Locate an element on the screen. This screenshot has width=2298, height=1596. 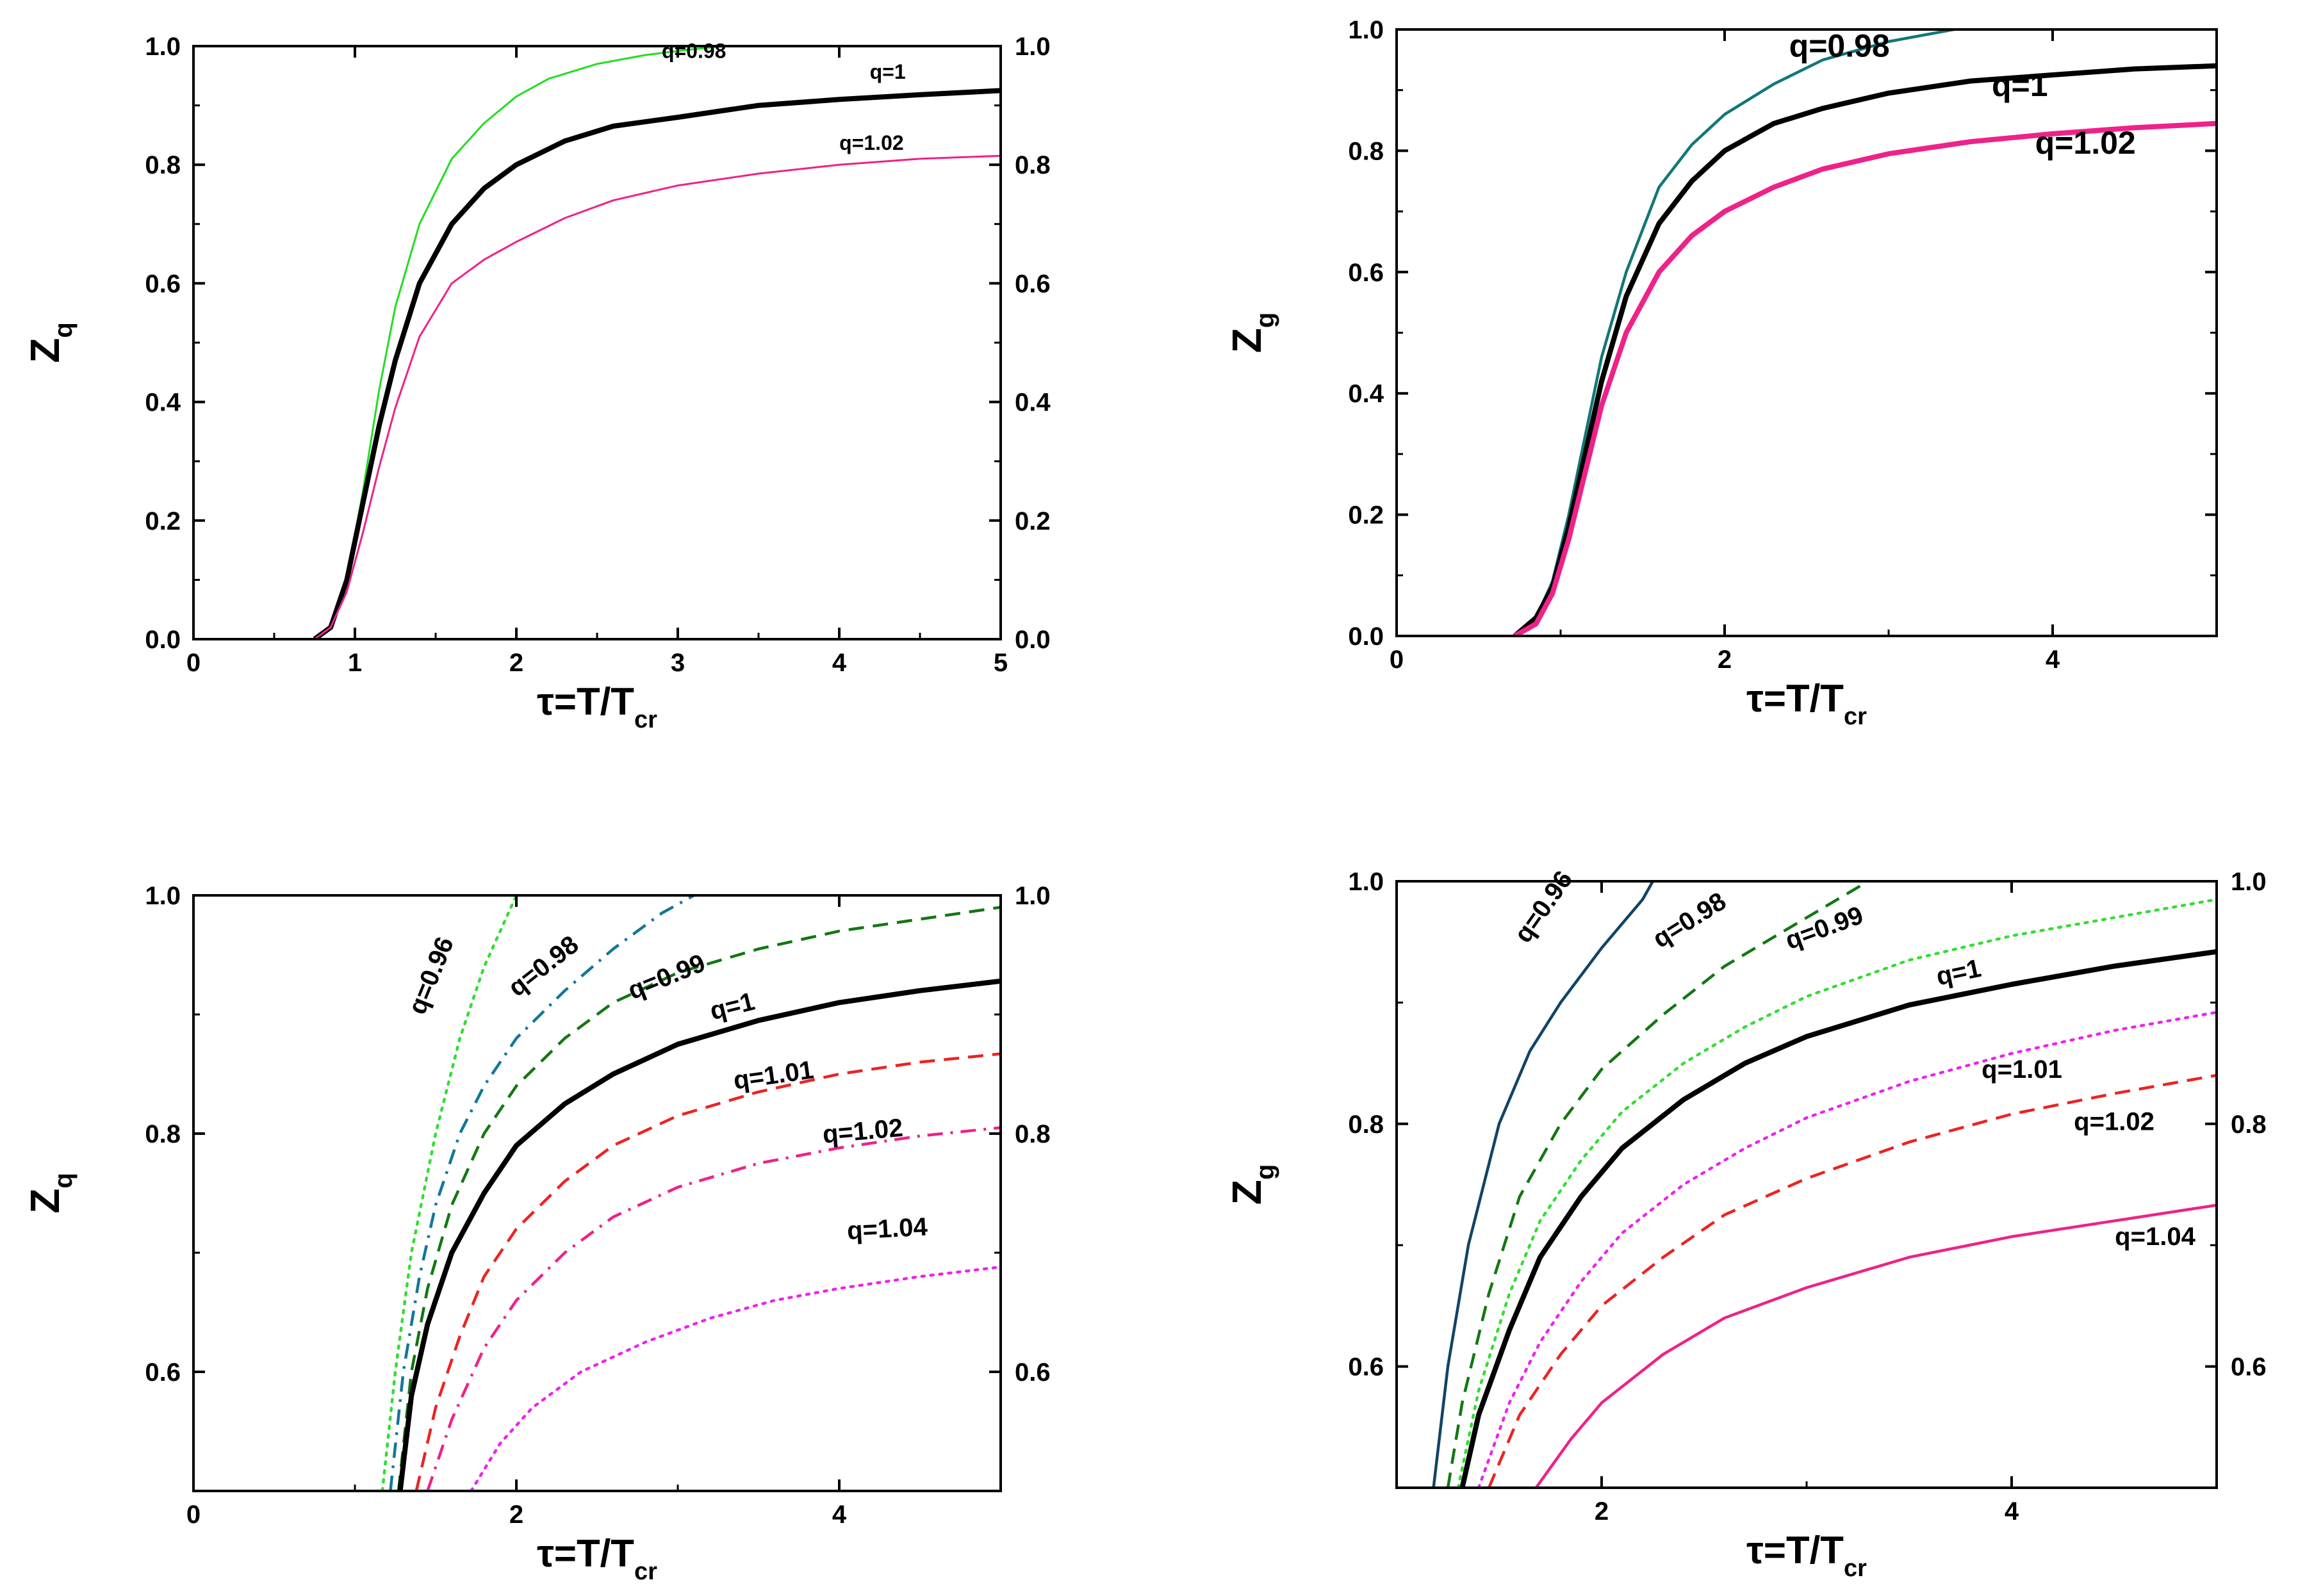
y-tick-label-right: 0.0 is located at coordinates (1033, 640).